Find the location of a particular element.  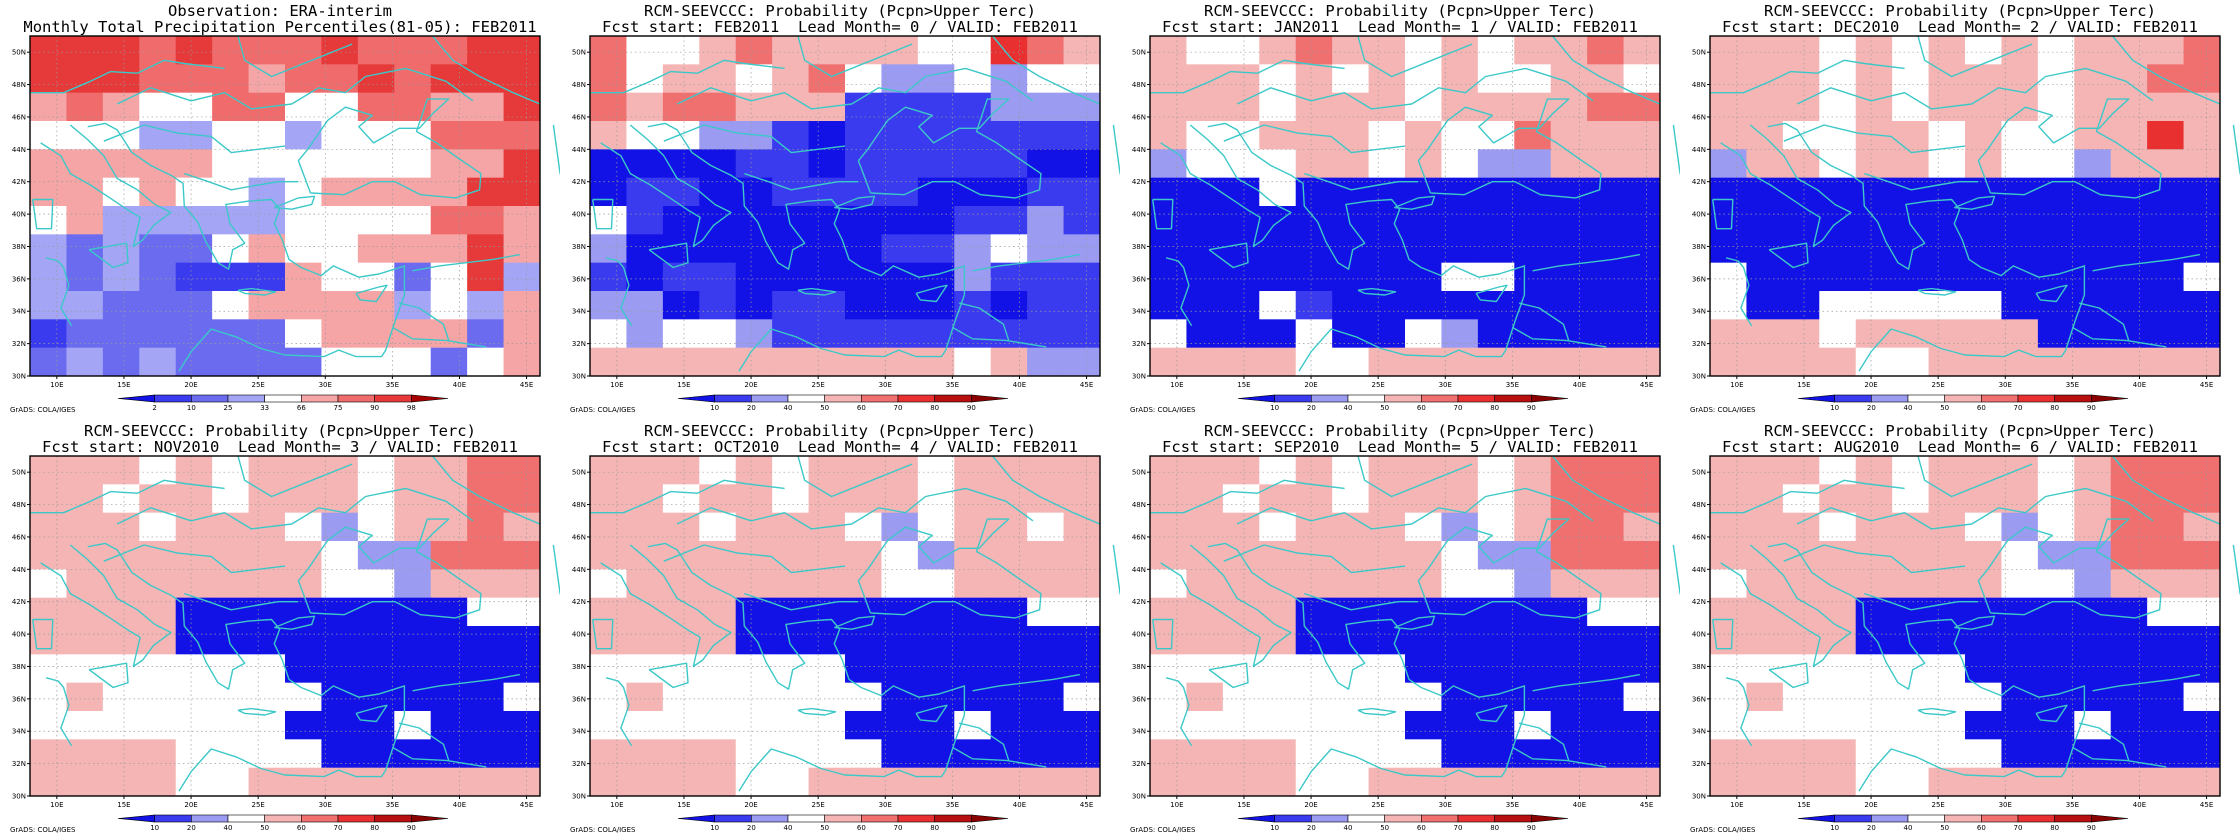

lon-tick-label: 20E is located at coordinates (190, 385).